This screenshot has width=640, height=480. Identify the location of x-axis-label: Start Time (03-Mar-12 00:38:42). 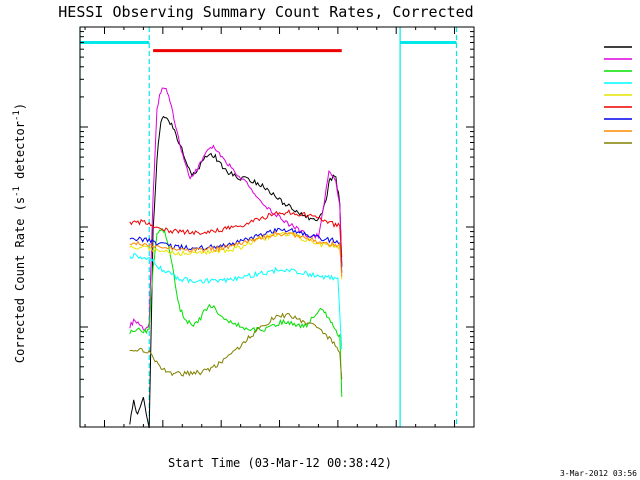
(280, 463).